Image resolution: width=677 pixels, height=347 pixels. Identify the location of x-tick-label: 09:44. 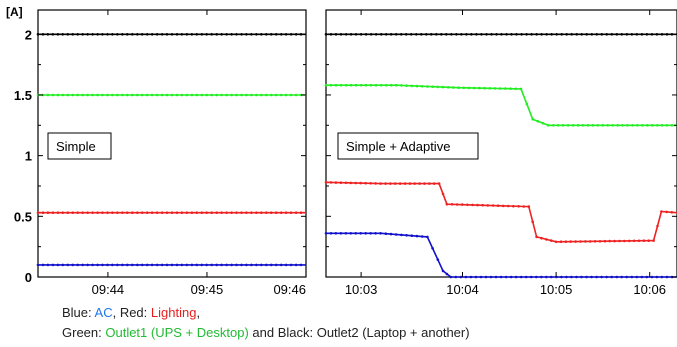
(108, 289).